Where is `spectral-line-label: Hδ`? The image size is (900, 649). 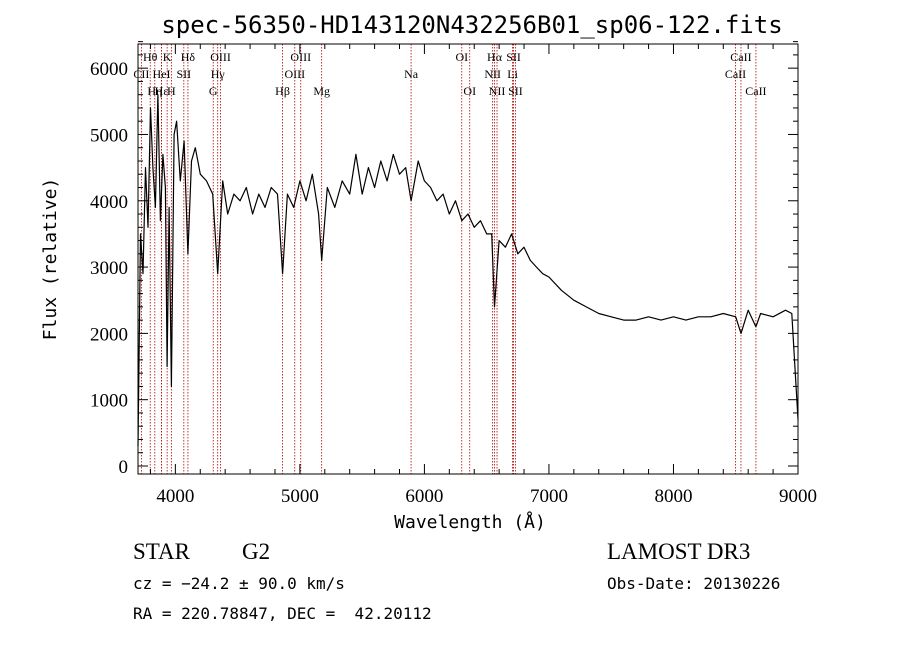 spectral-line-label: Hδ is located at coordinates (188, 57).